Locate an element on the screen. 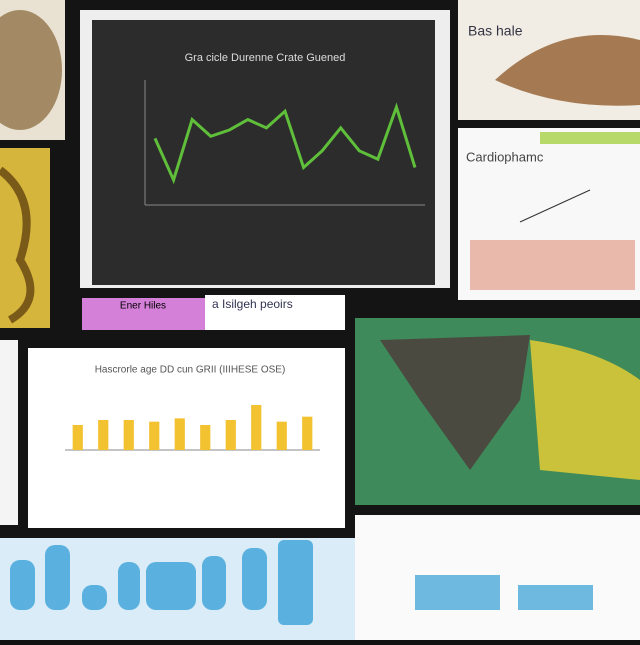  caption-panel is located at coordinates (275, 312).